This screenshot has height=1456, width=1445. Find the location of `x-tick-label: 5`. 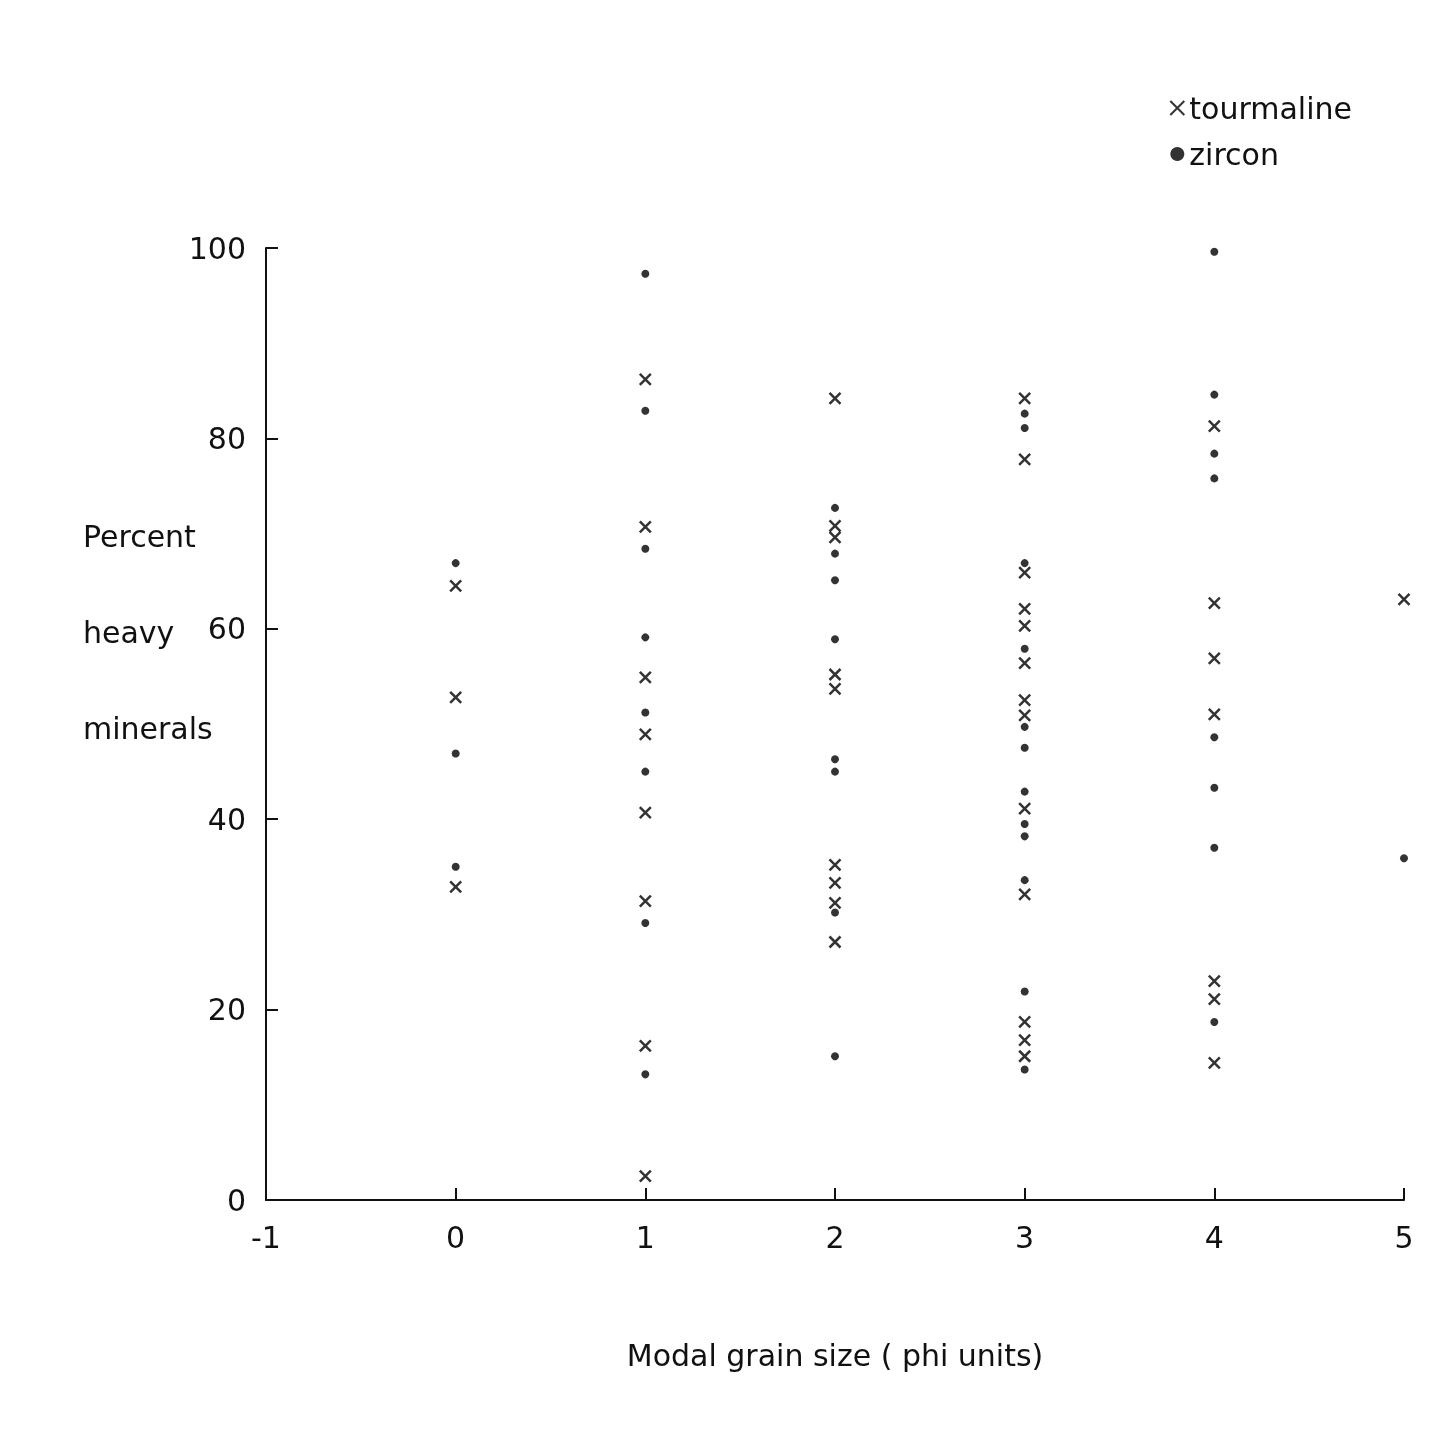

x-tick-label: 5 is located at coordinates (1404, 1237).